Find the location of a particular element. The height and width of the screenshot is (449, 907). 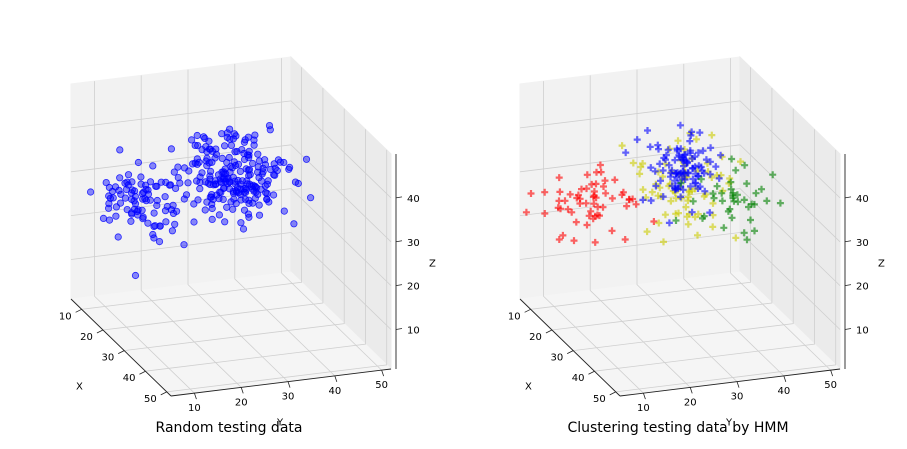

y-tick-label: 30 is located at coordinates (288, 397).